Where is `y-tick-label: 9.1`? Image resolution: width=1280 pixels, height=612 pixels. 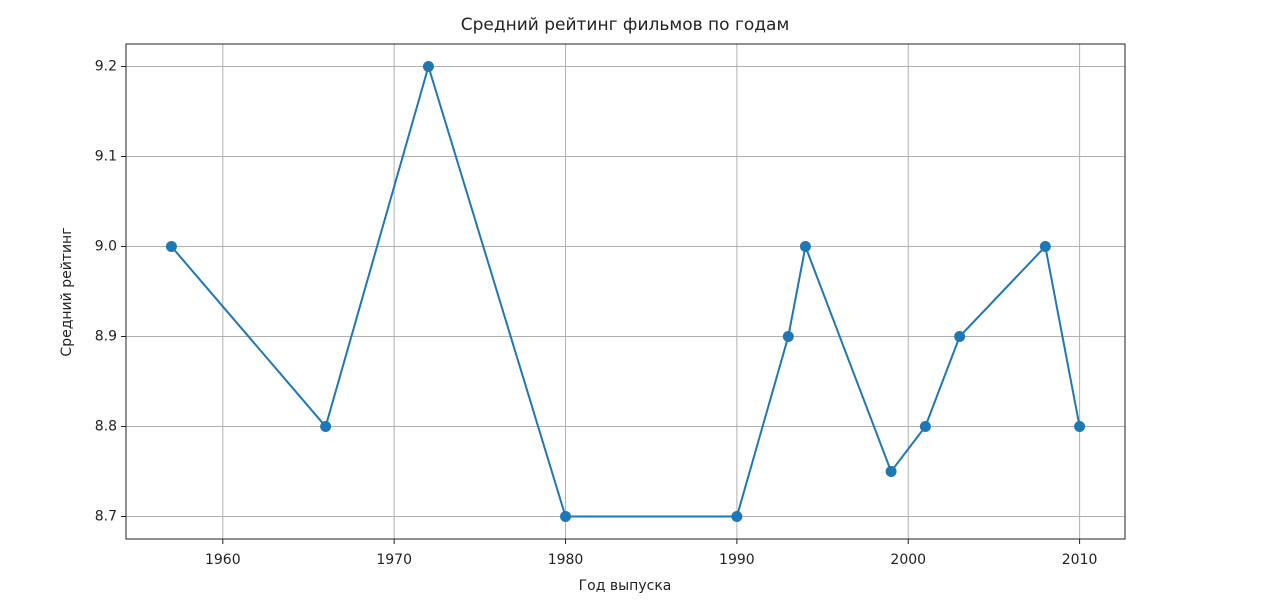
y-tick-label: 9.1 is located at coordinates (106, 157).